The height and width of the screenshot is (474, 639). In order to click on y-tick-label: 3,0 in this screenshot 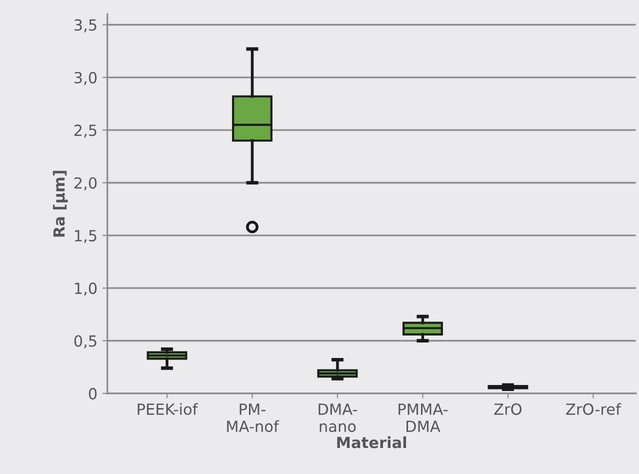, I will do `click(85, 78)`.